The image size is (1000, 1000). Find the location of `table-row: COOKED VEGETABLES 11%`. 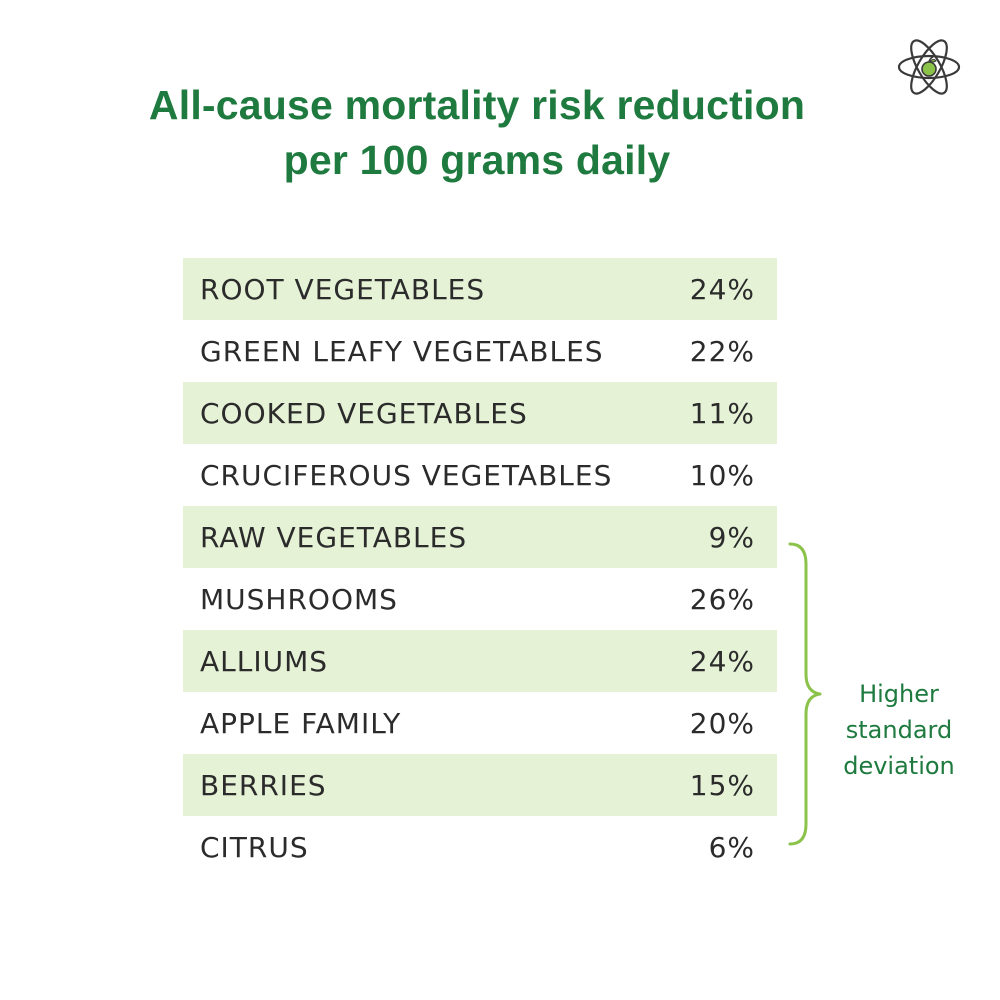

table-row: COOKED VEGETABLES 11% is located at coordinates (480, 413).